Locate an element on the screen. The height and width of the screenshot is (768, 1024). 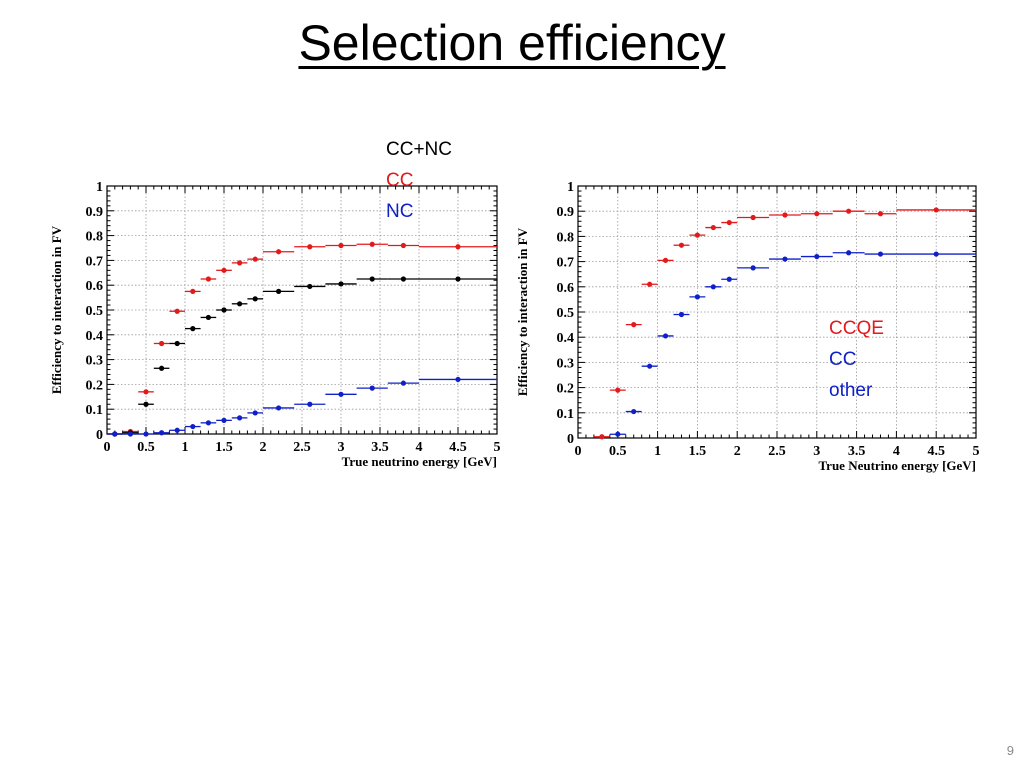
series-nc is located at coordinates (302, 406).